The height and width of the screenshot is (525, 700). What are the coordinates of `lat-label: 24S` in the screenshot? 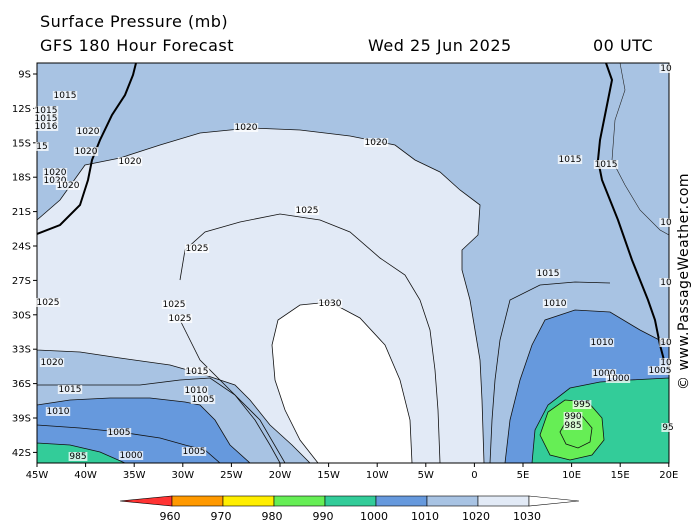 It's located at (21, 247).